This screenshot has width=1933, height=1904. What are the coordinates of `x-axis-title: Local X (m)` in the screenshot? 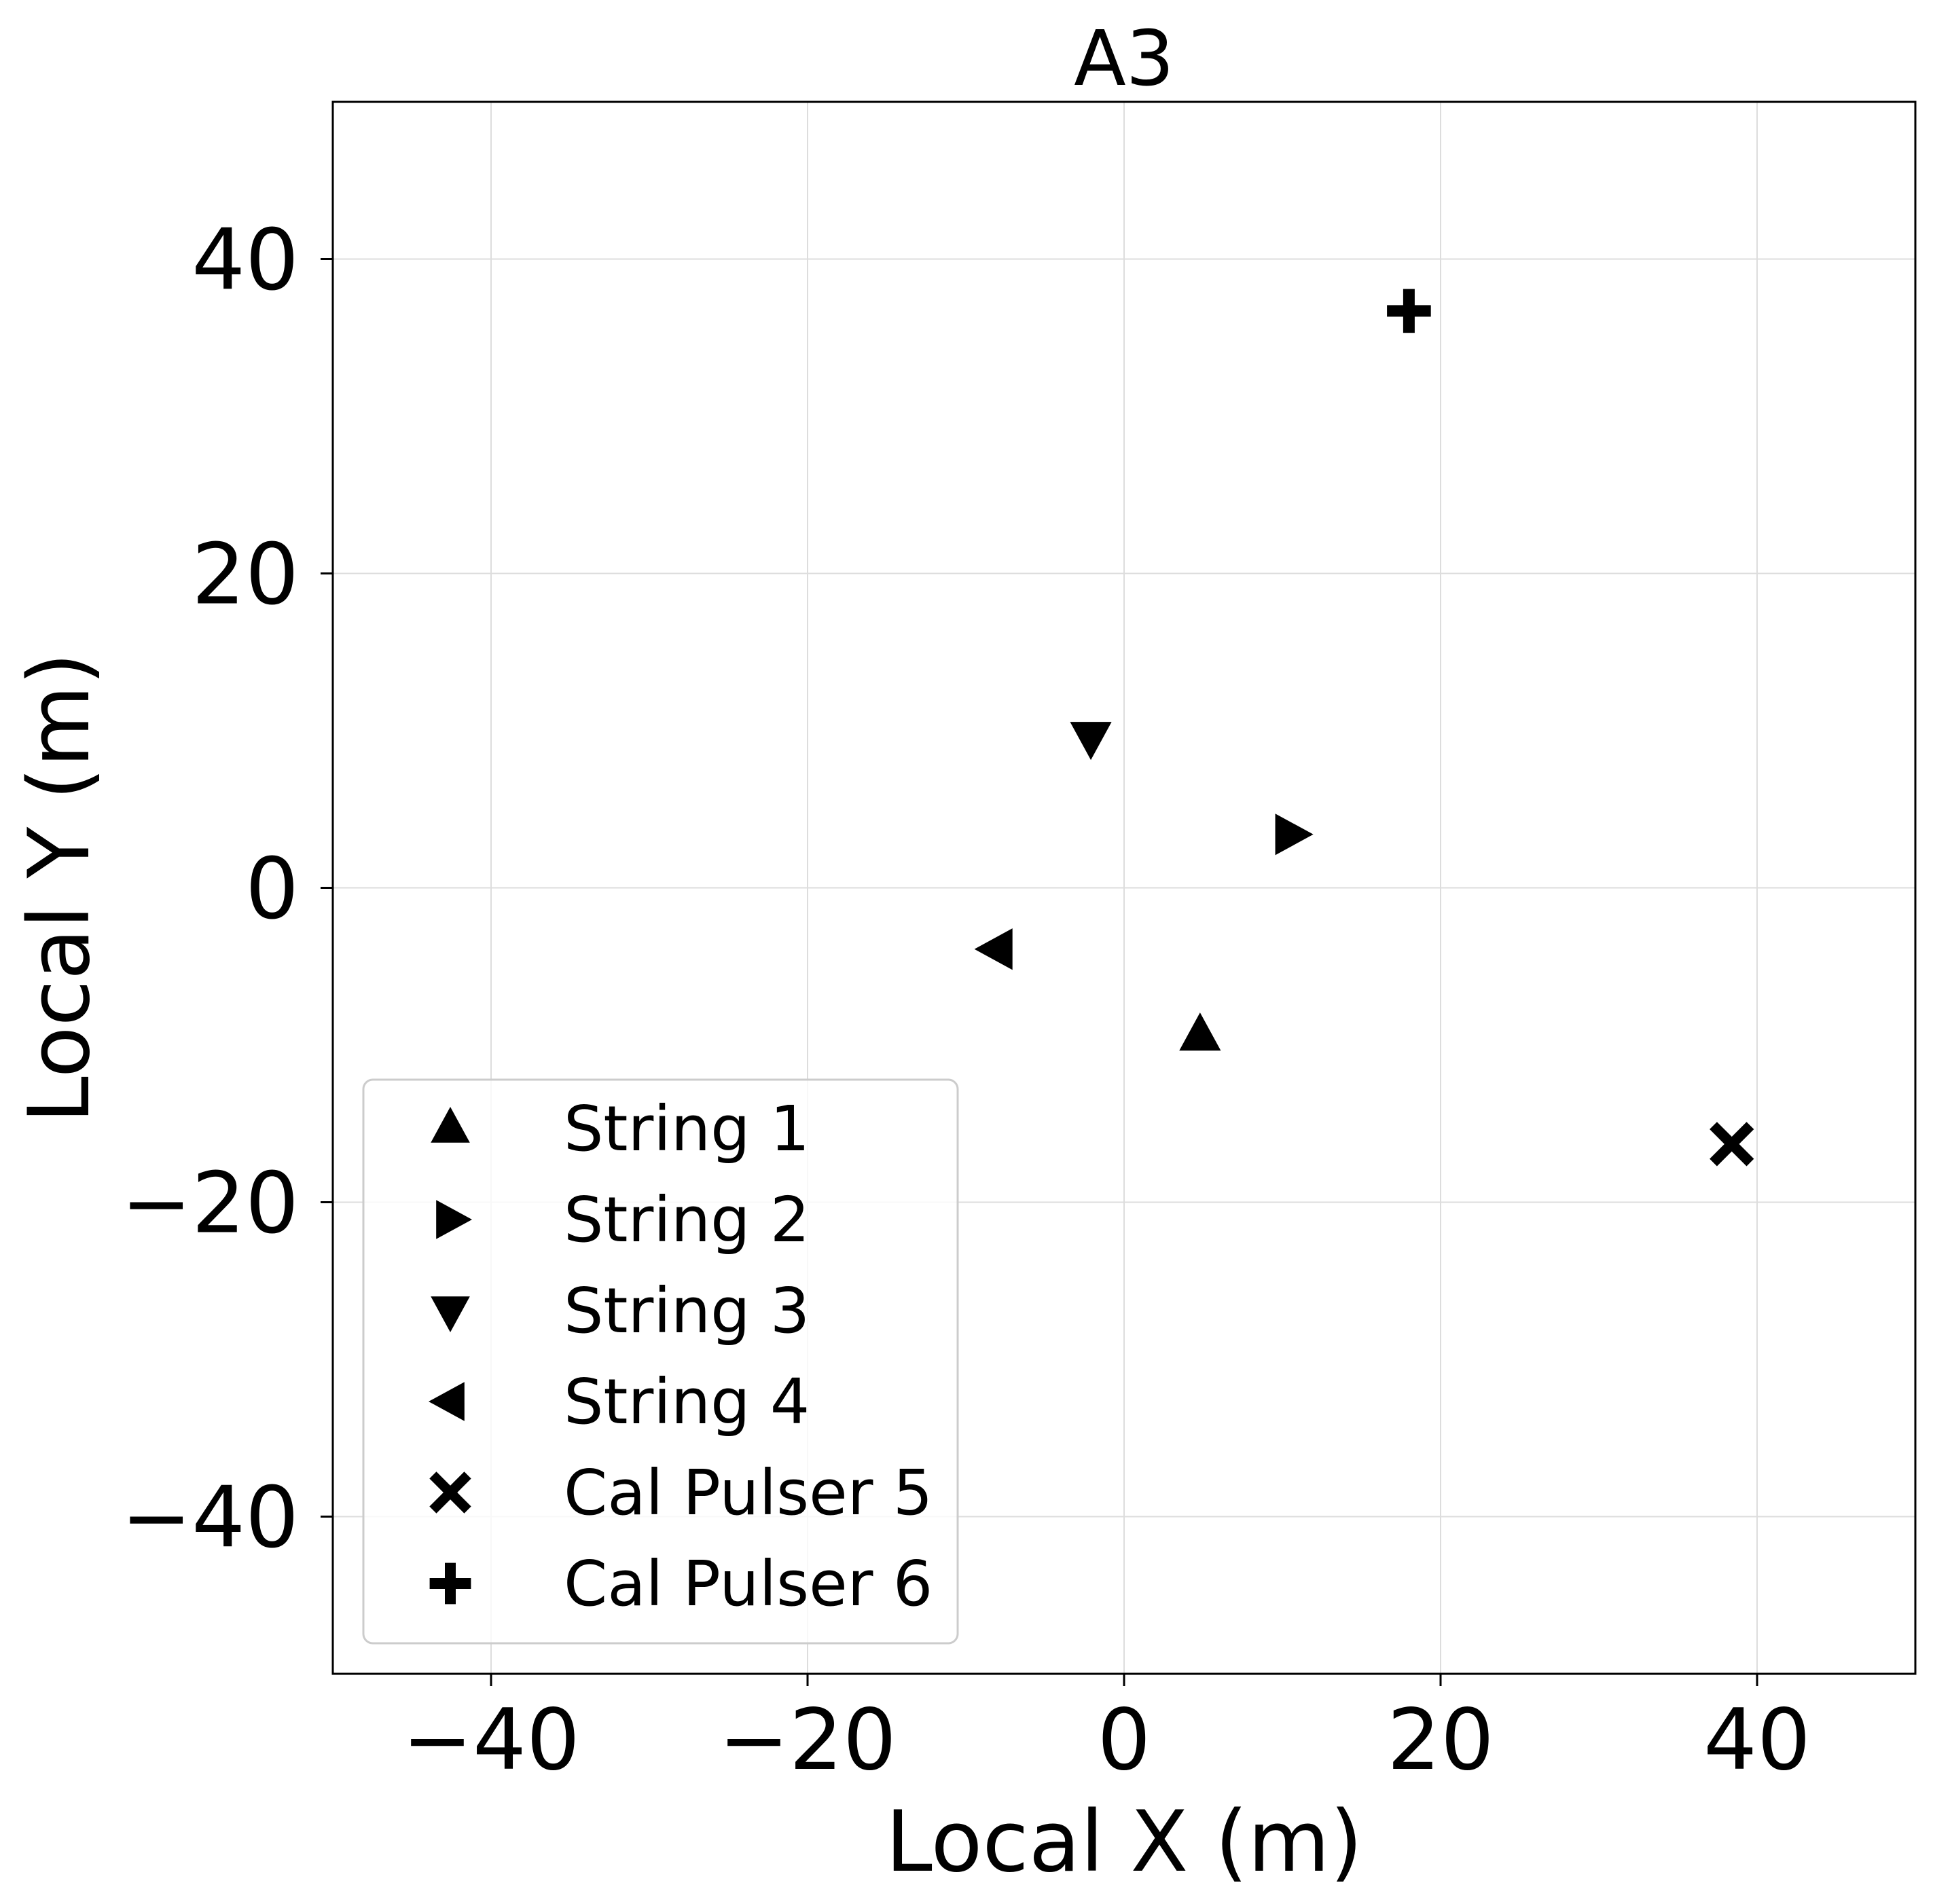 It's located at (1124, 1842).